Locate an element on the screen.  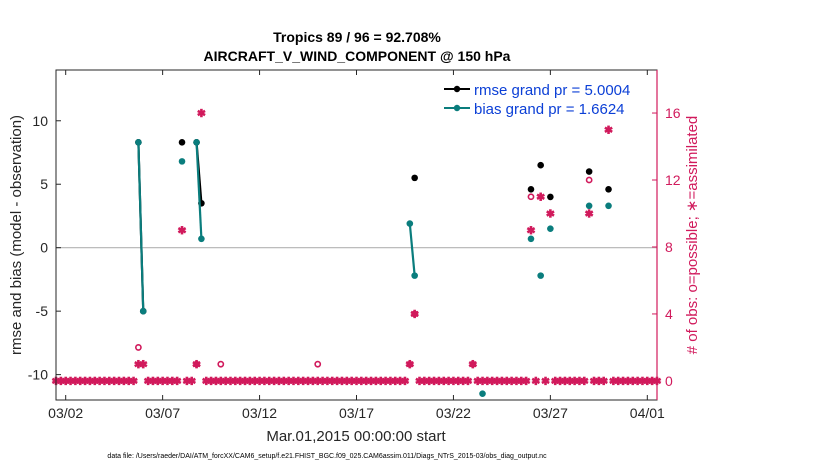
chart-title-line2: AIRCRAFT_V_WIND_COMPONENT @ 150 hPa is located at coordinates (357, 56).